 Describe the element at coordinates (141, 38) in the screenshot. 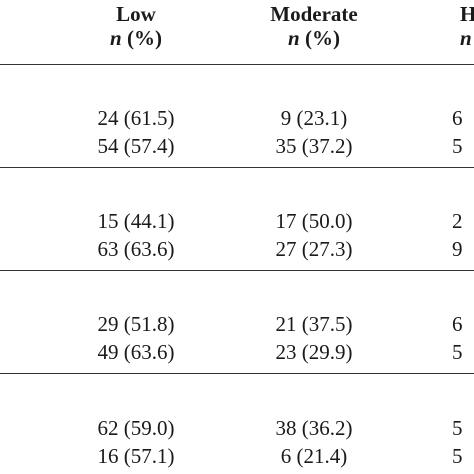

I see `column-header-low-pct: (%)` at that location.